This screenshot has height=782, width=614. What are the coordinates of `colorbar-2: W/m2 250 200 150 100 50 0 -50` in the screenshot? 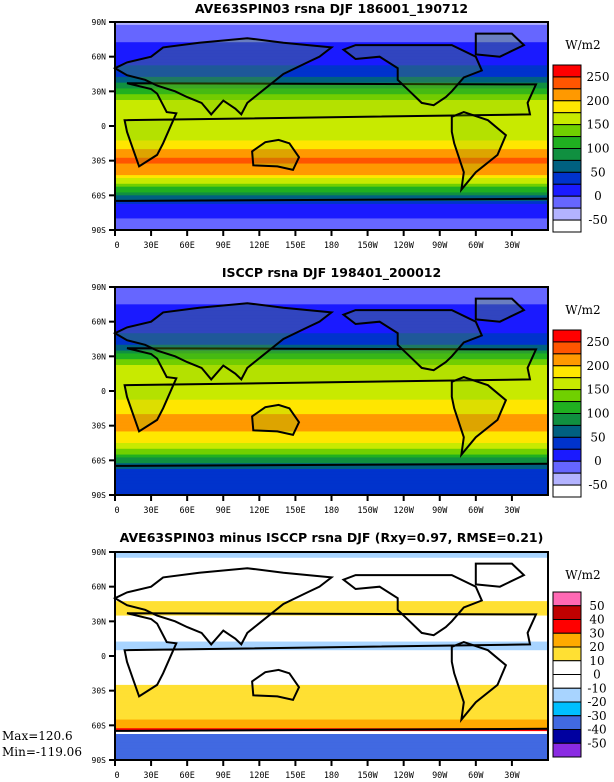 It's located at (580, 400).